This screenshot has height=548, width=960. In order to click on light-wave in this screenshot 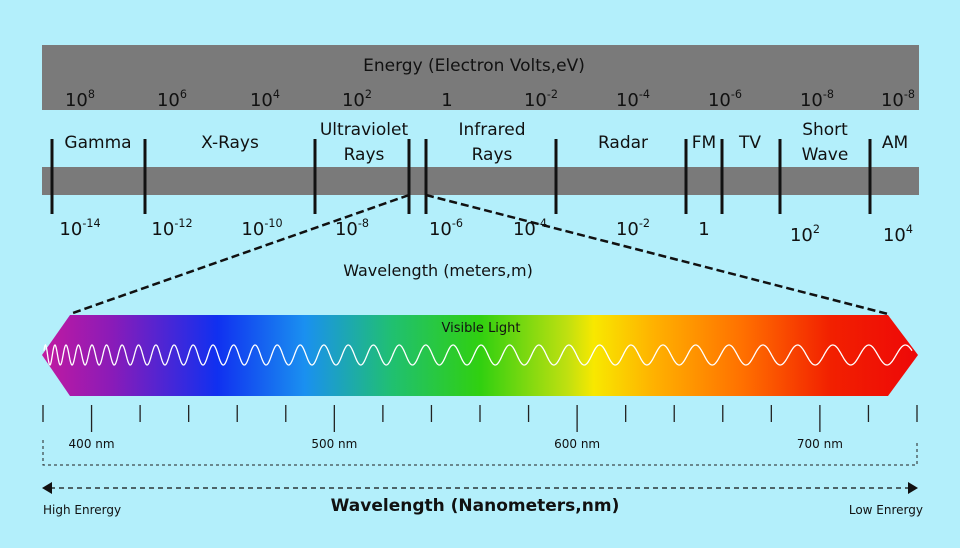, I will do `click(478, 354)`.